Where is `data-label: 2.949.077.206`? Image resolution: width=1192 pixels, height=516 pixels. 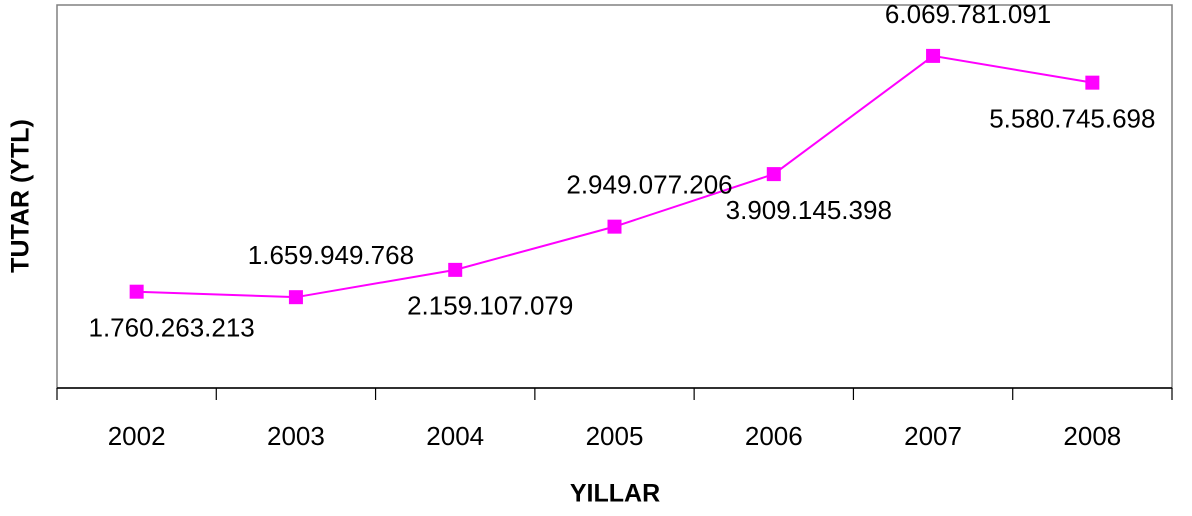
data-label: 2.949.077.206 is located at coordinates (649, 185).